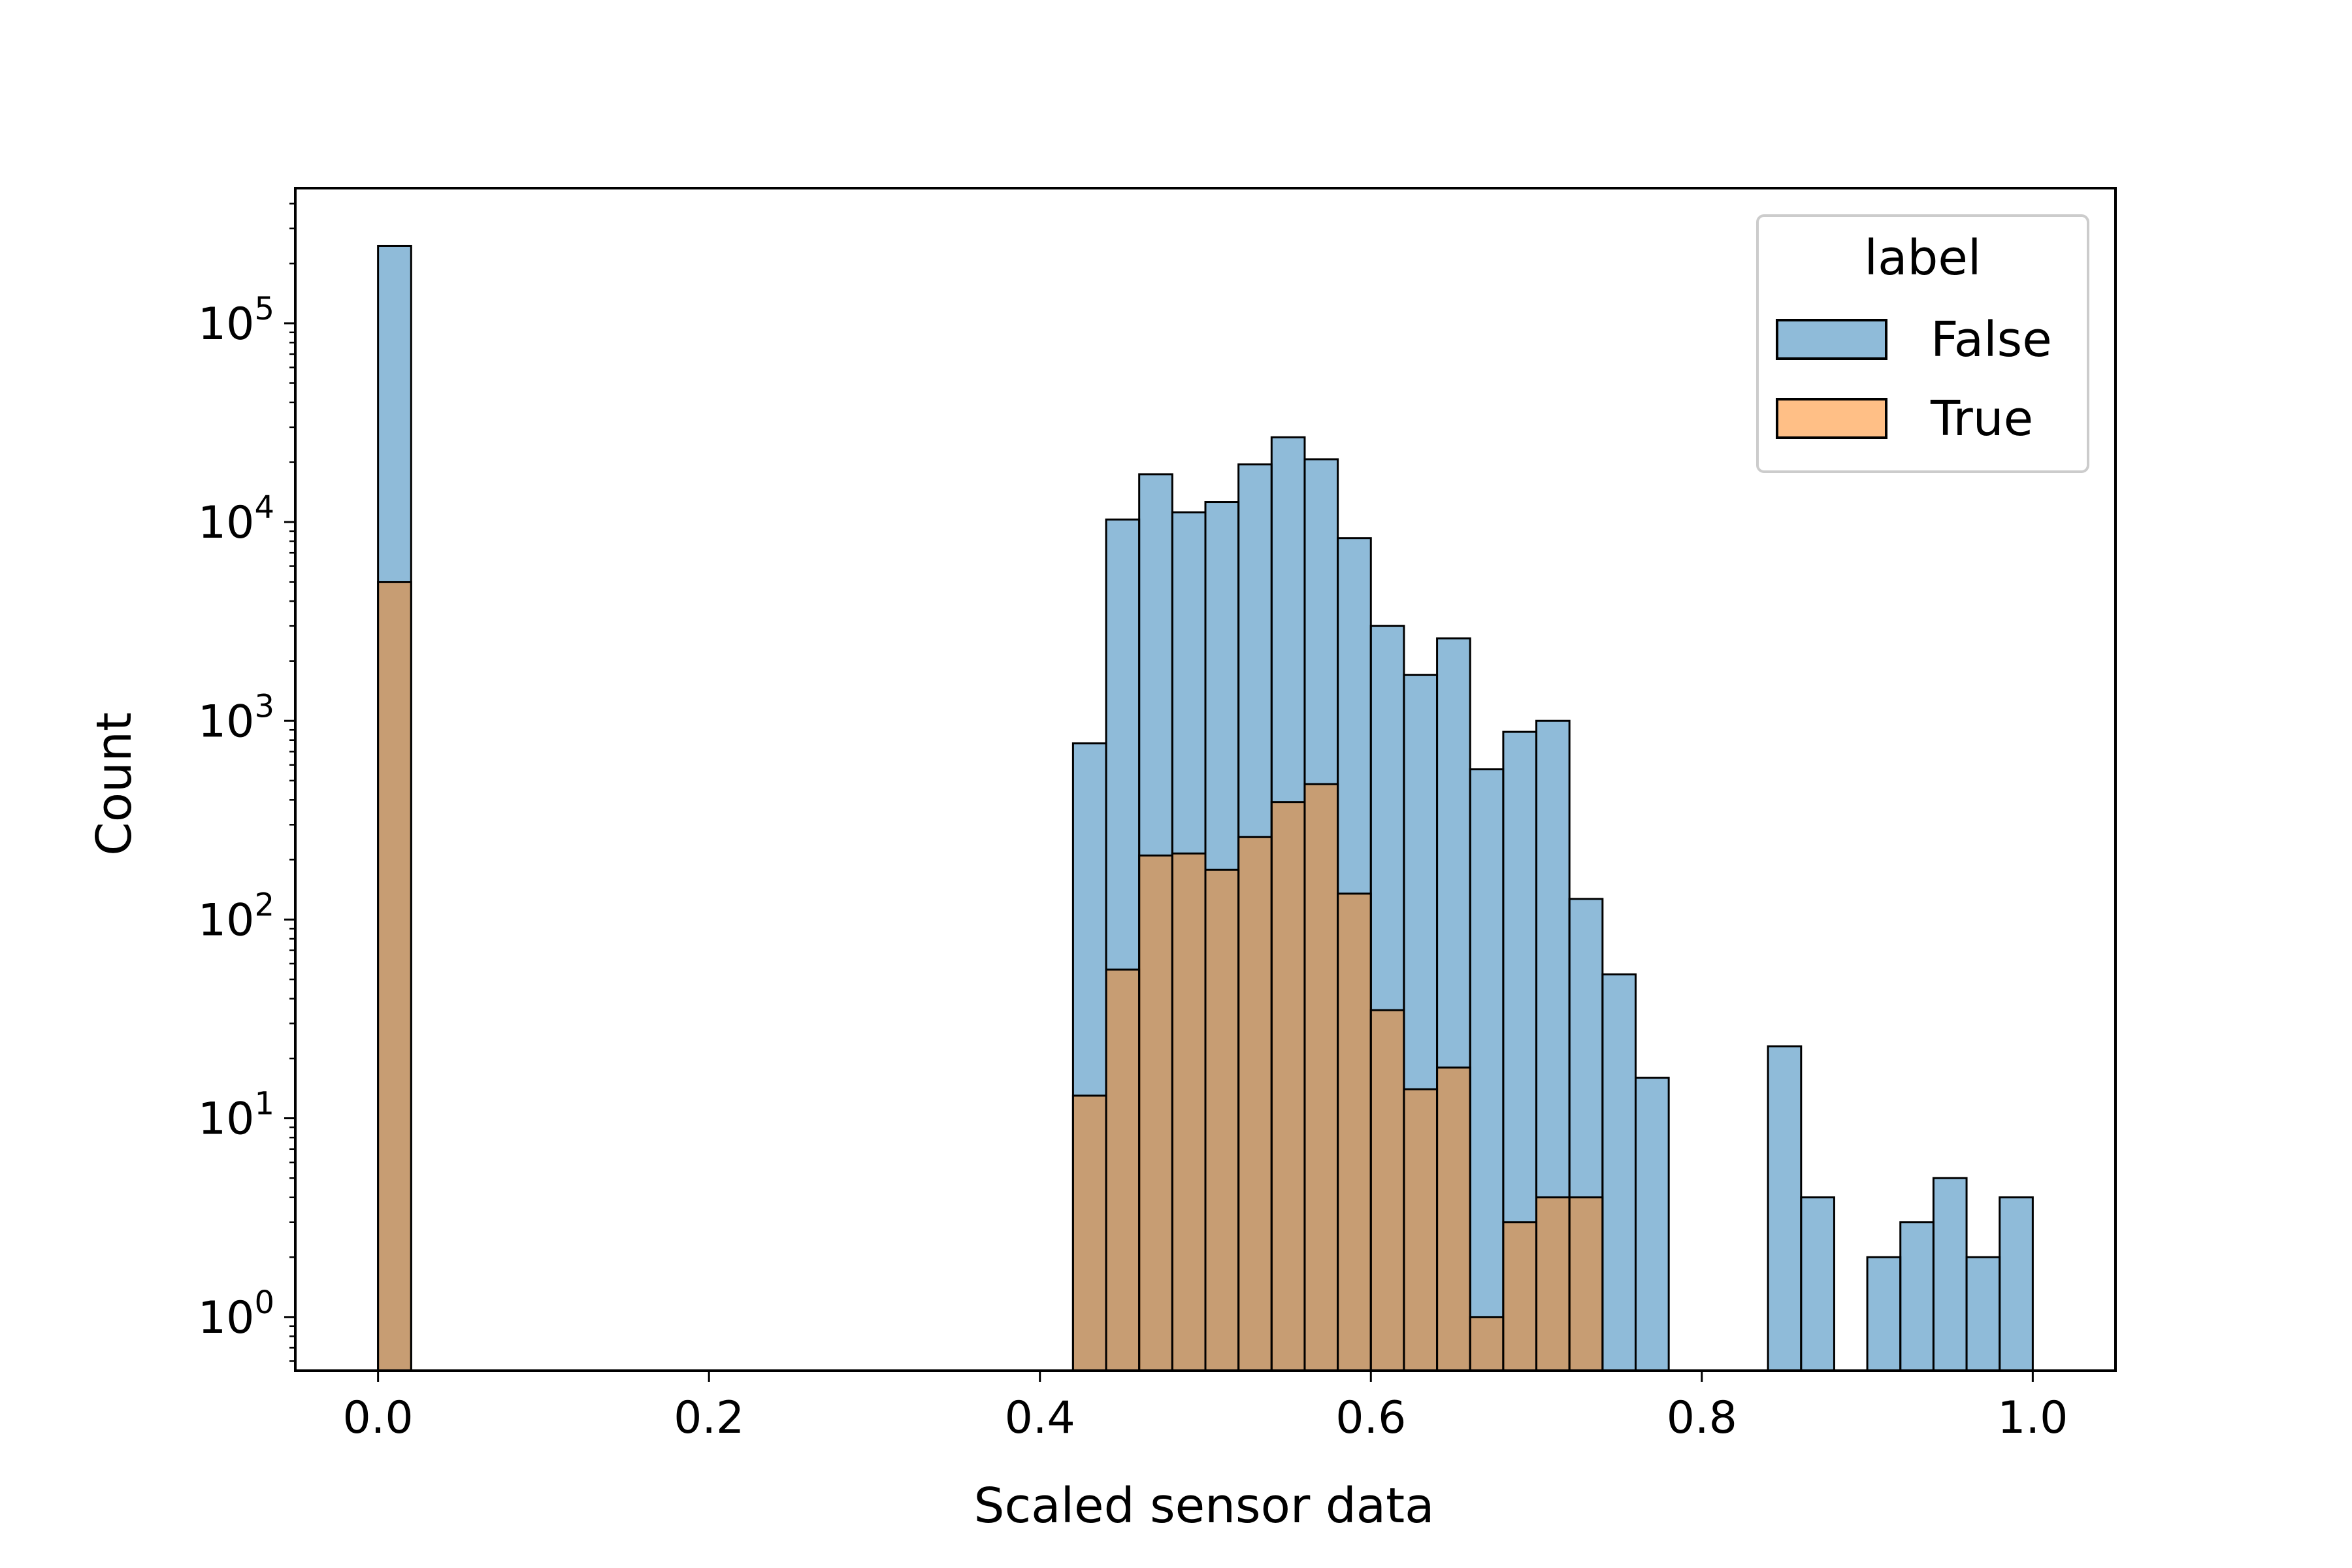 The height and width of the screenshot is (1568, 2352). Describe the element at coordinates (709, 1418) in the screenshot. I see `x-tick-label: 0.2` at that location.